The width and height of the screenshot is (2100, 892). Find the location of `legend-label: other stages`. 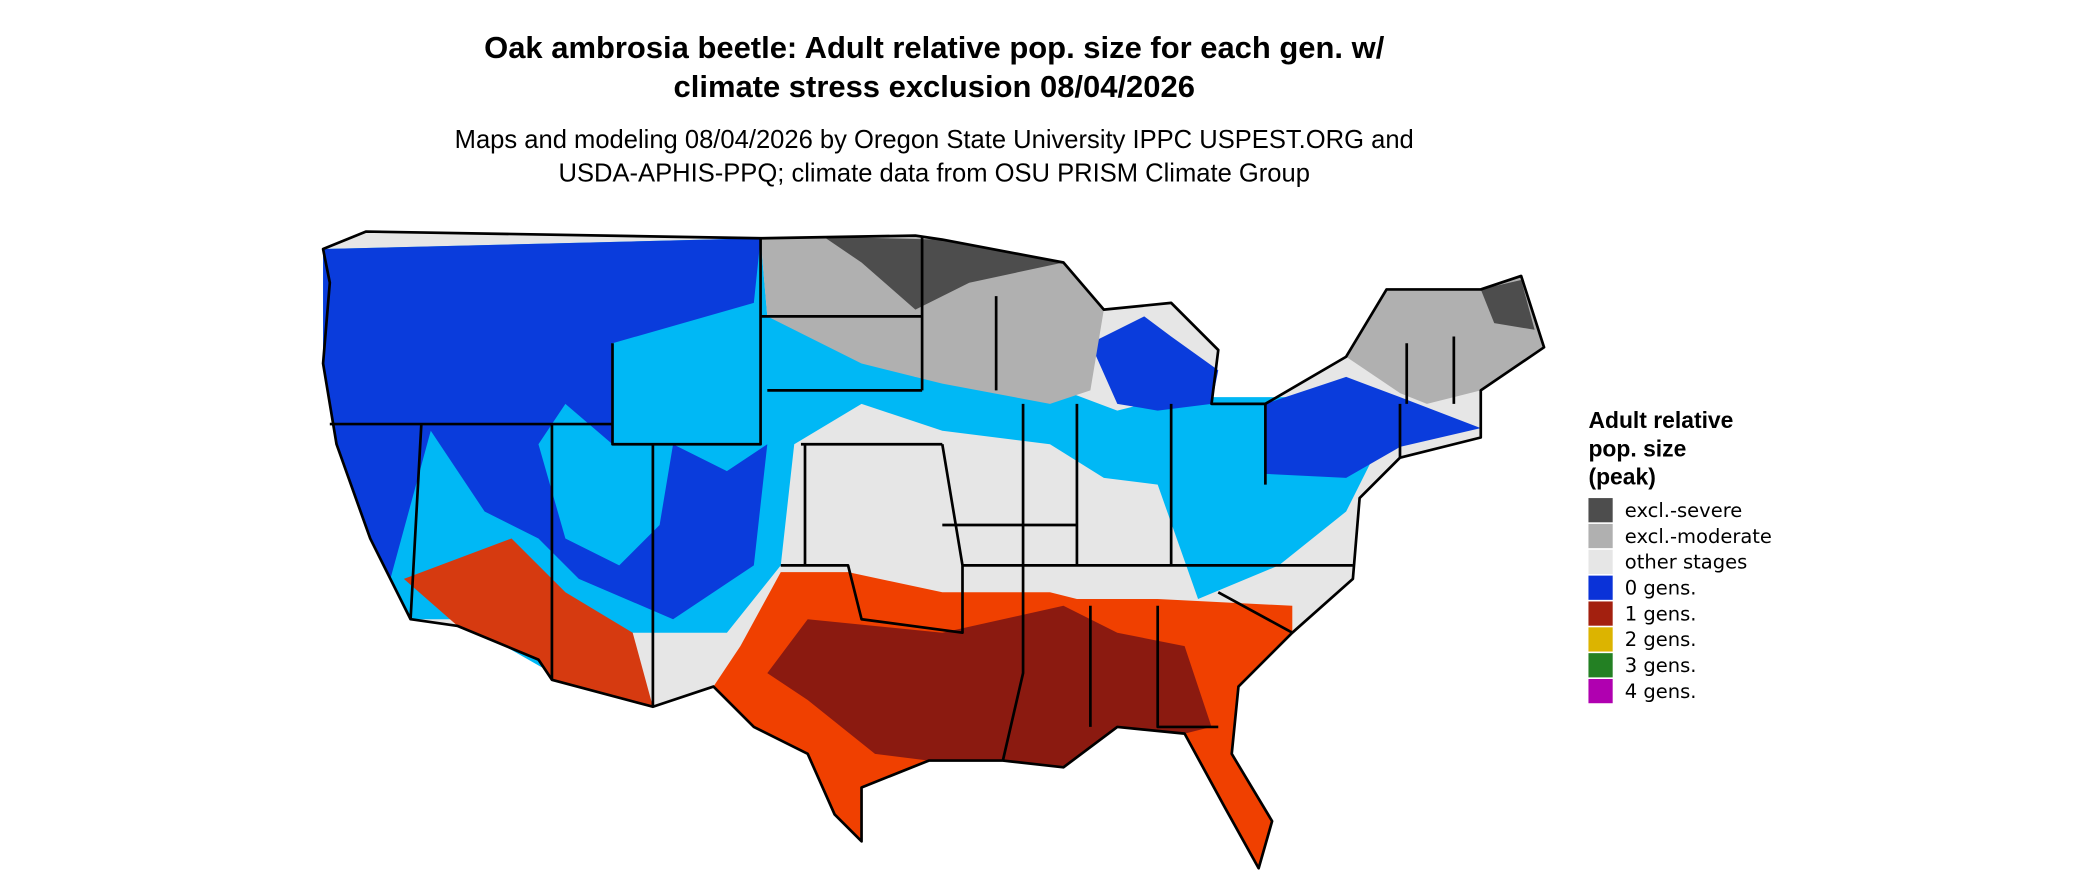

legend-label: other stages is located at coordinates (1686, 562).